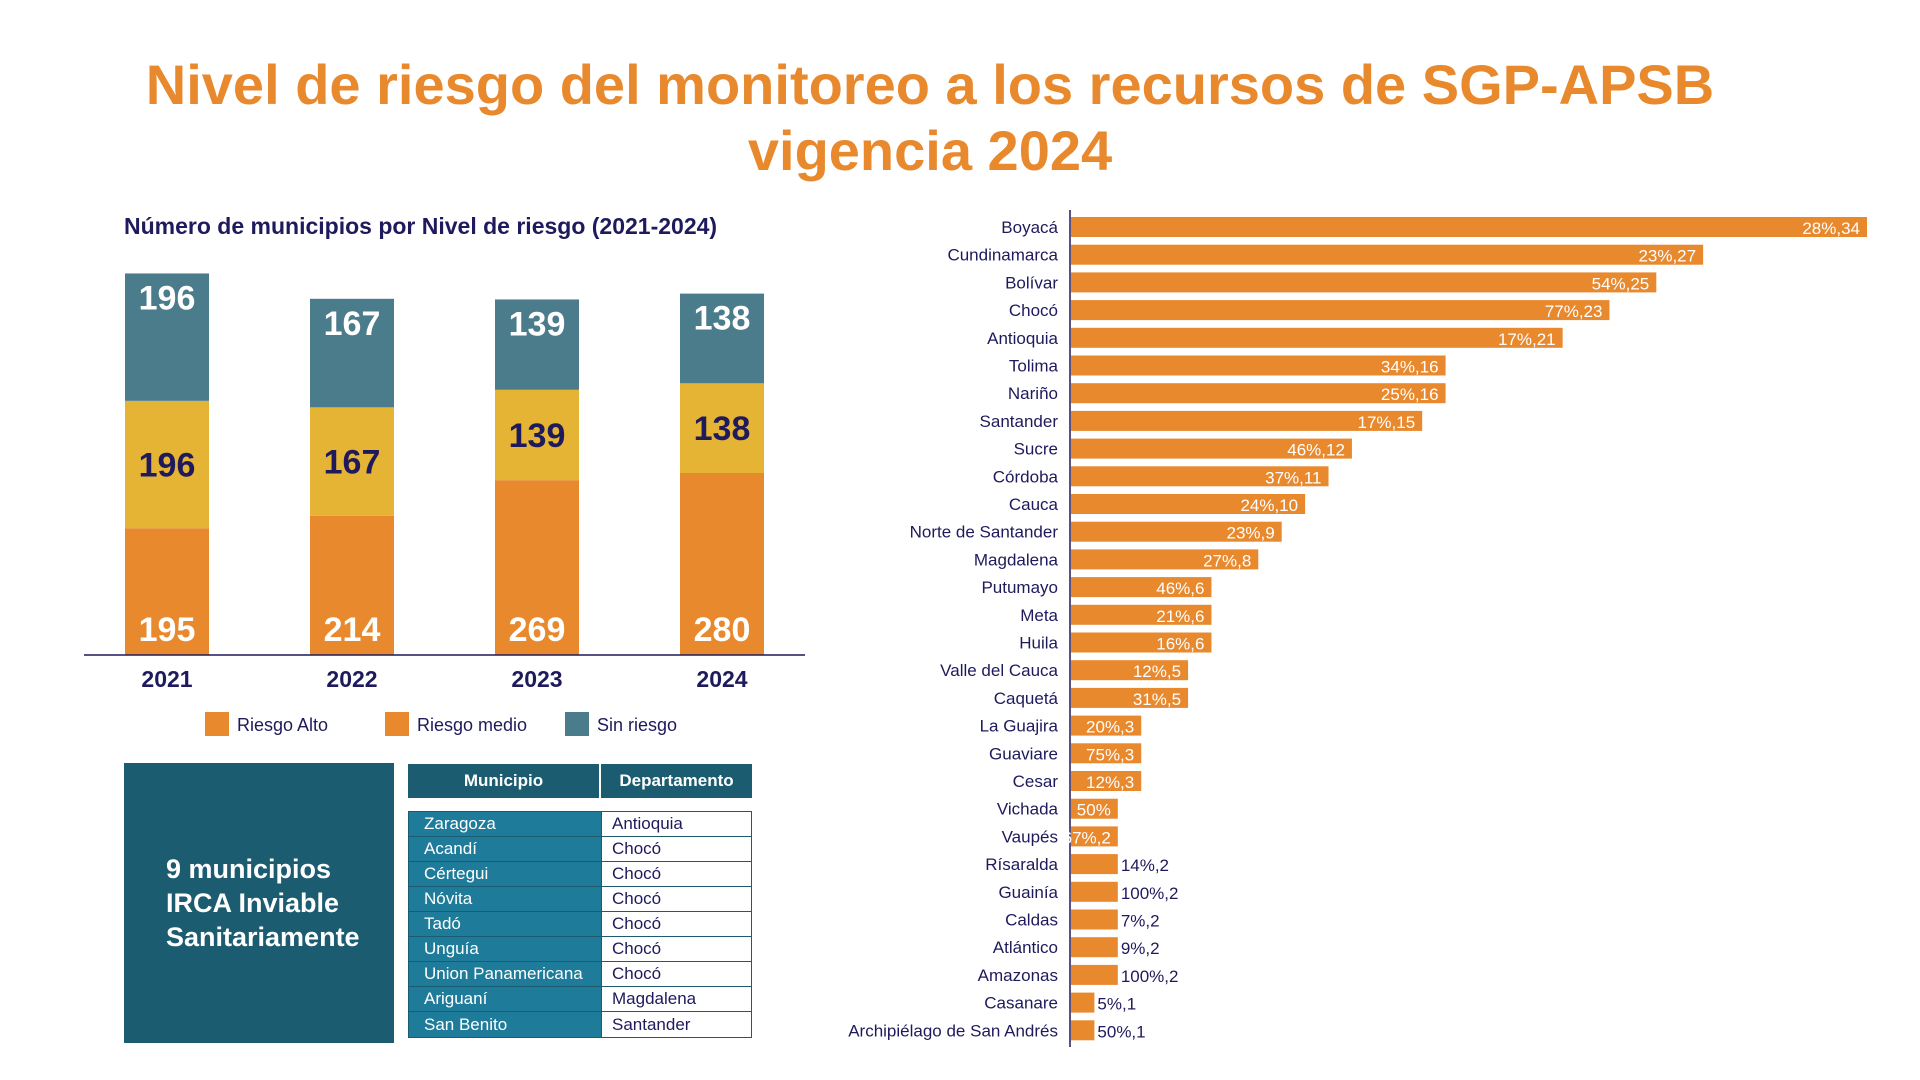  I want to click on hbar-Sucre, so click(1211, 448).